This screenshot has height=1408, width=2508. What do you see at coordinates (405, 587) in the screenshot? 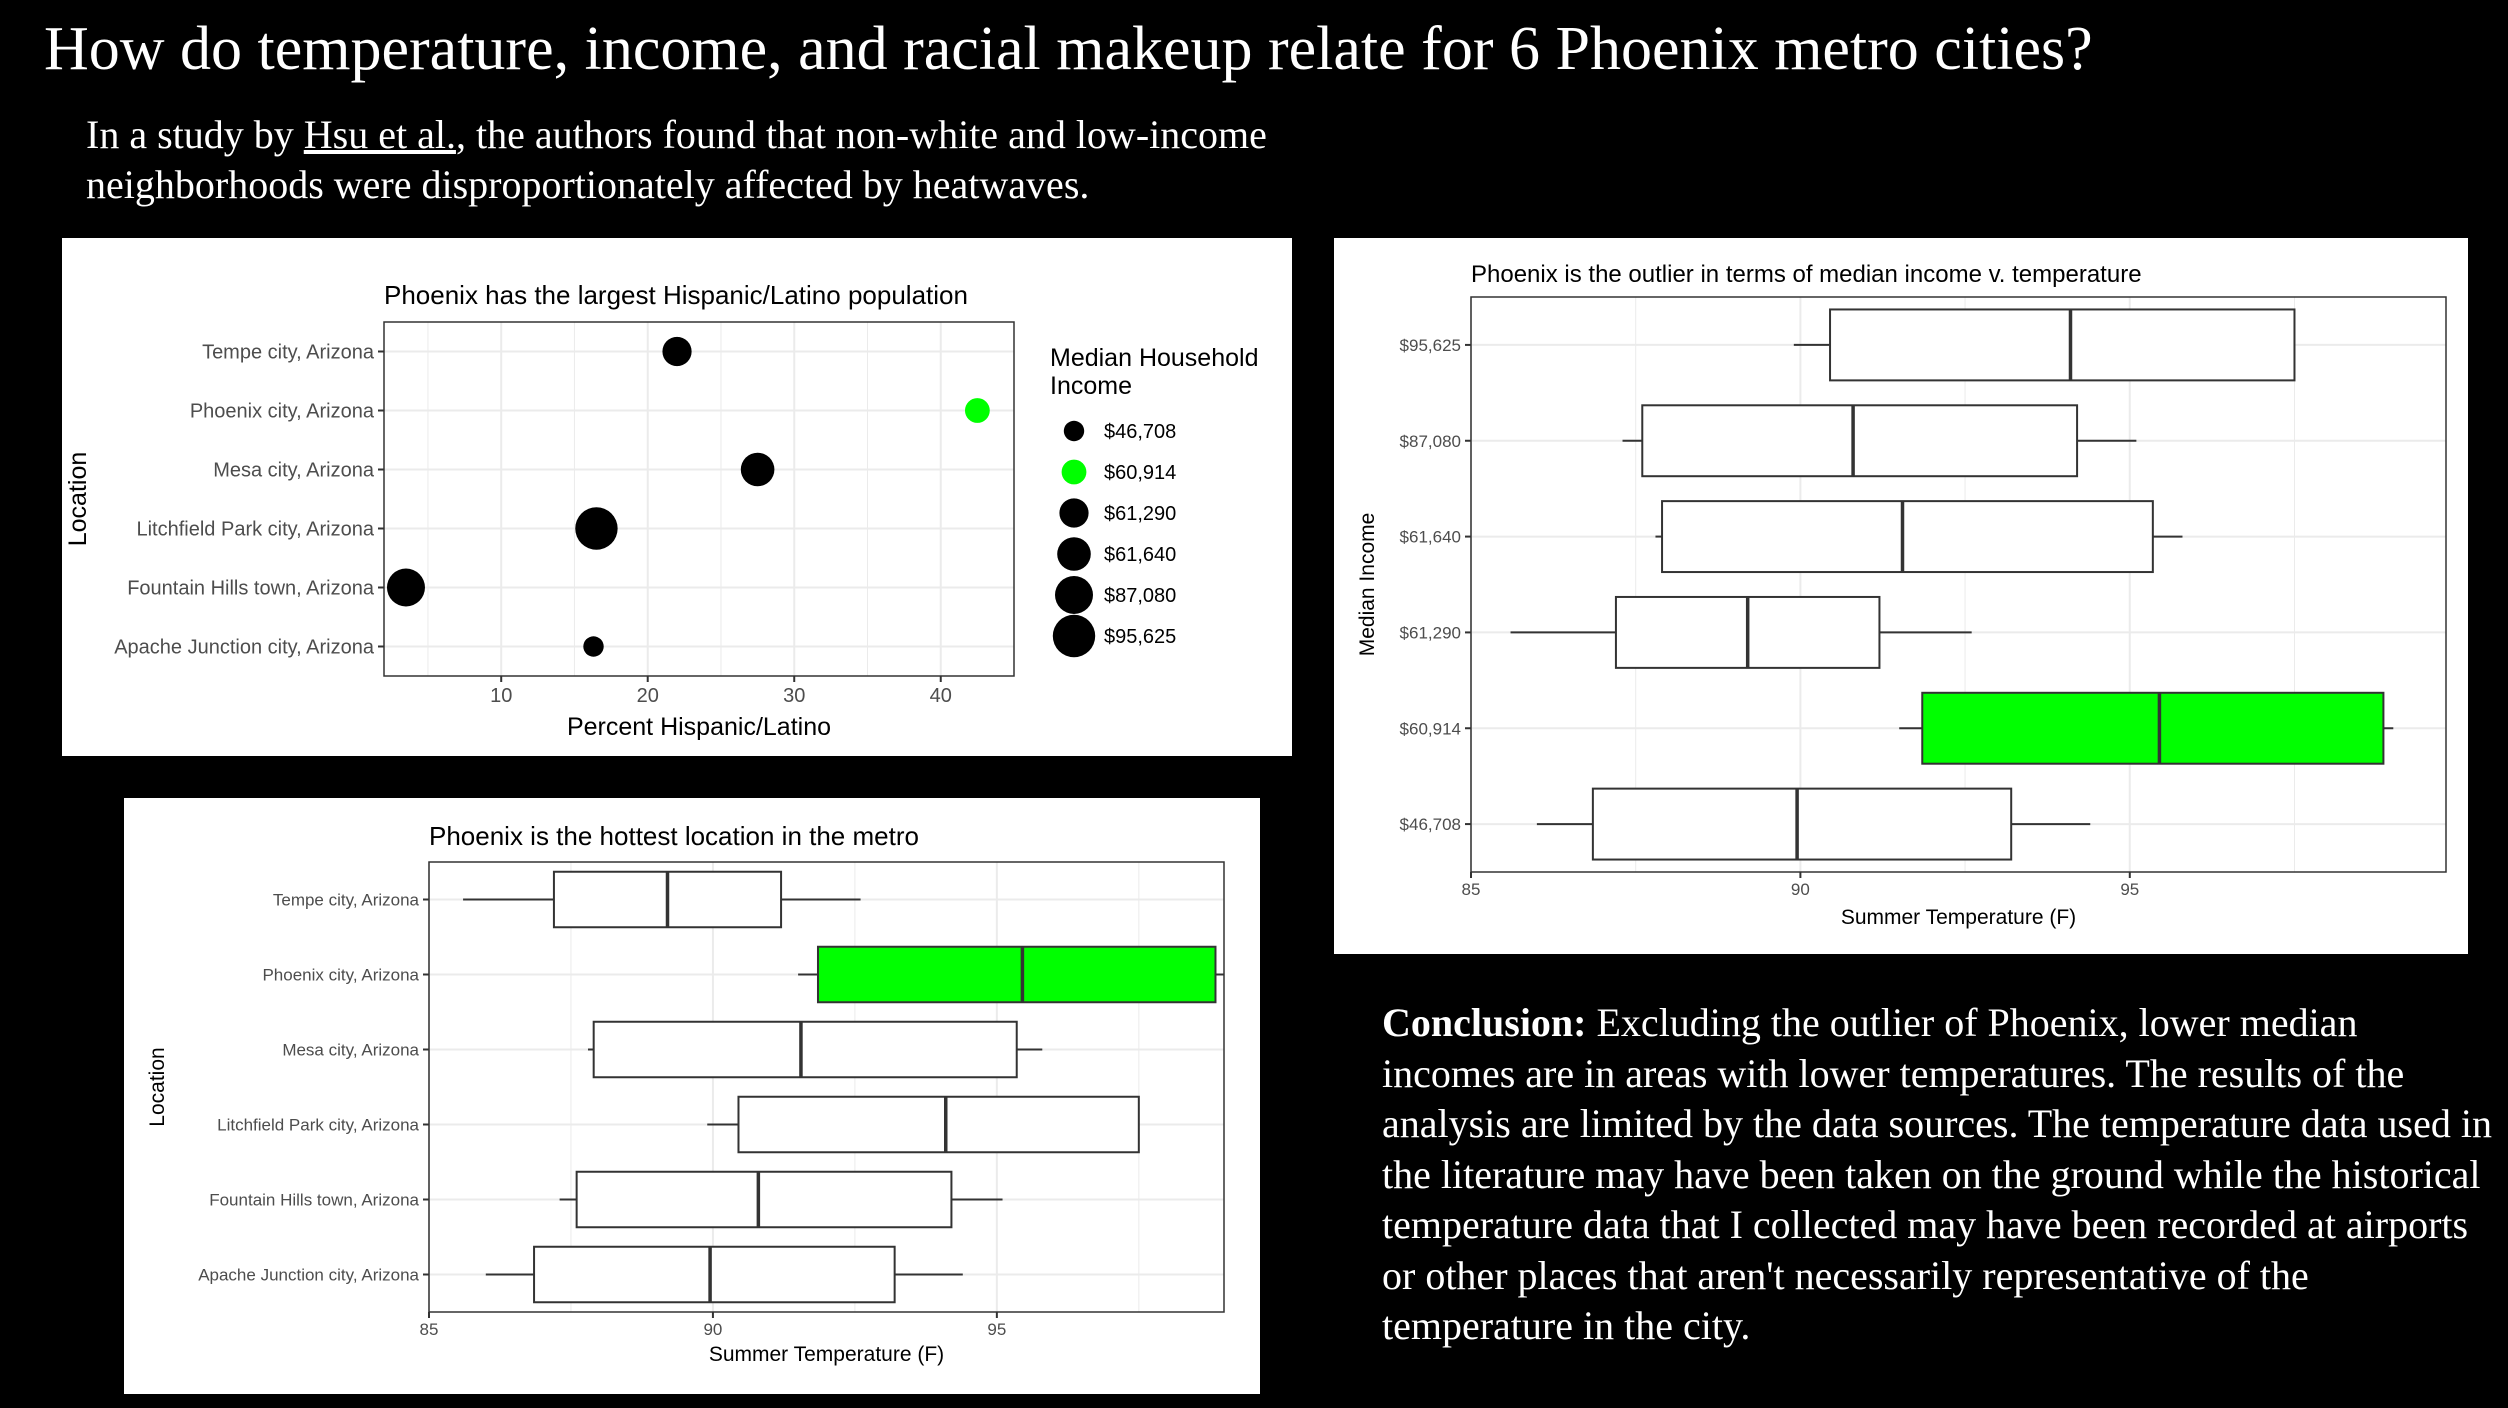
I see `point-fountain-hills-town-arizona` at bounding box center [405, 587].